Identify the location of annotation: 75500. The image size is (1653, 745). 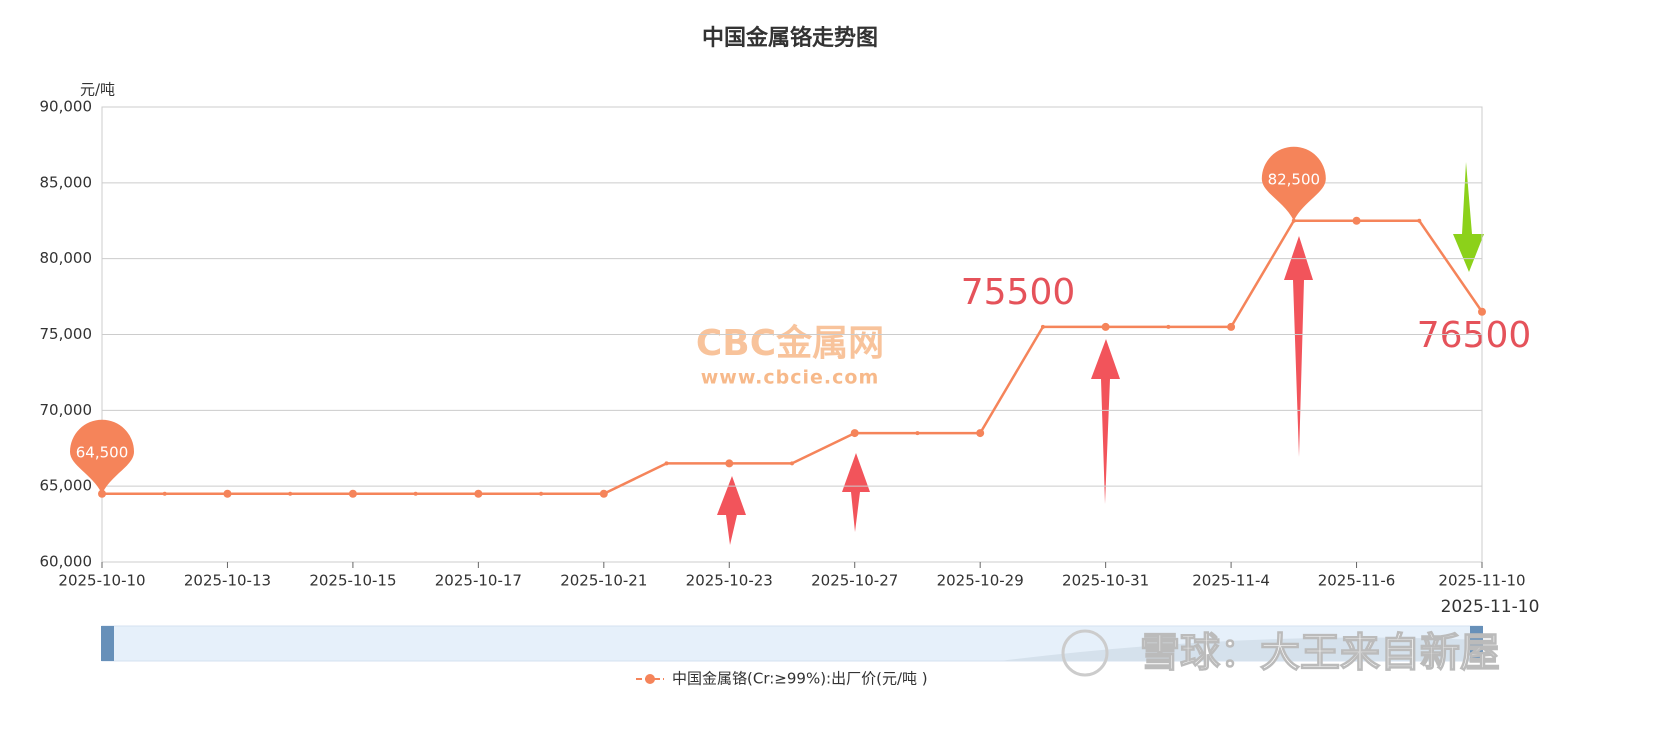
(1018, 292).